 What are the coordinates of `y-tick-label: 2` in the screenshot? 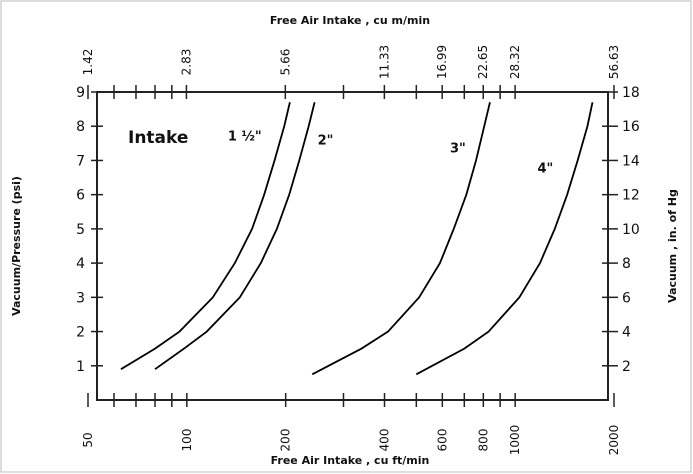 It's located at (80, 333).